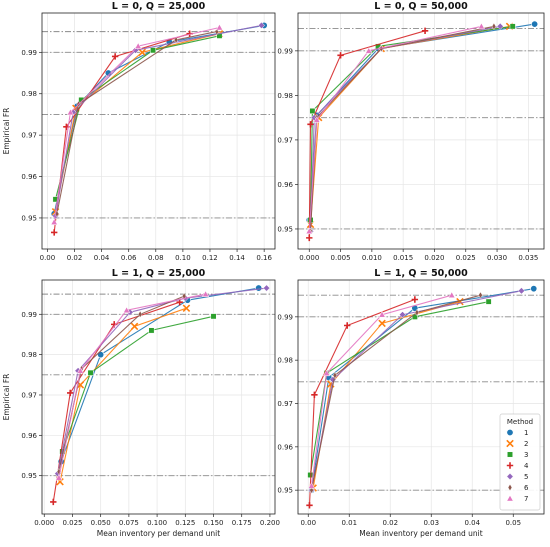 This screenshot has width=550, height=547. I want to click on x-tick-label: 0.035, so click(528, 258).